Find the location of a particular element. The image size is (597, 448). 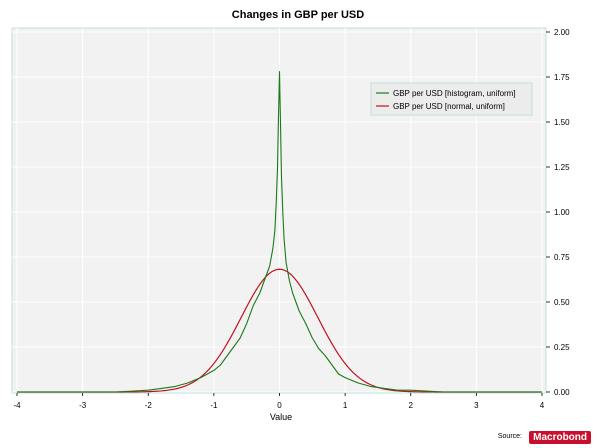

legend-box is located at coordinates (451, 99).